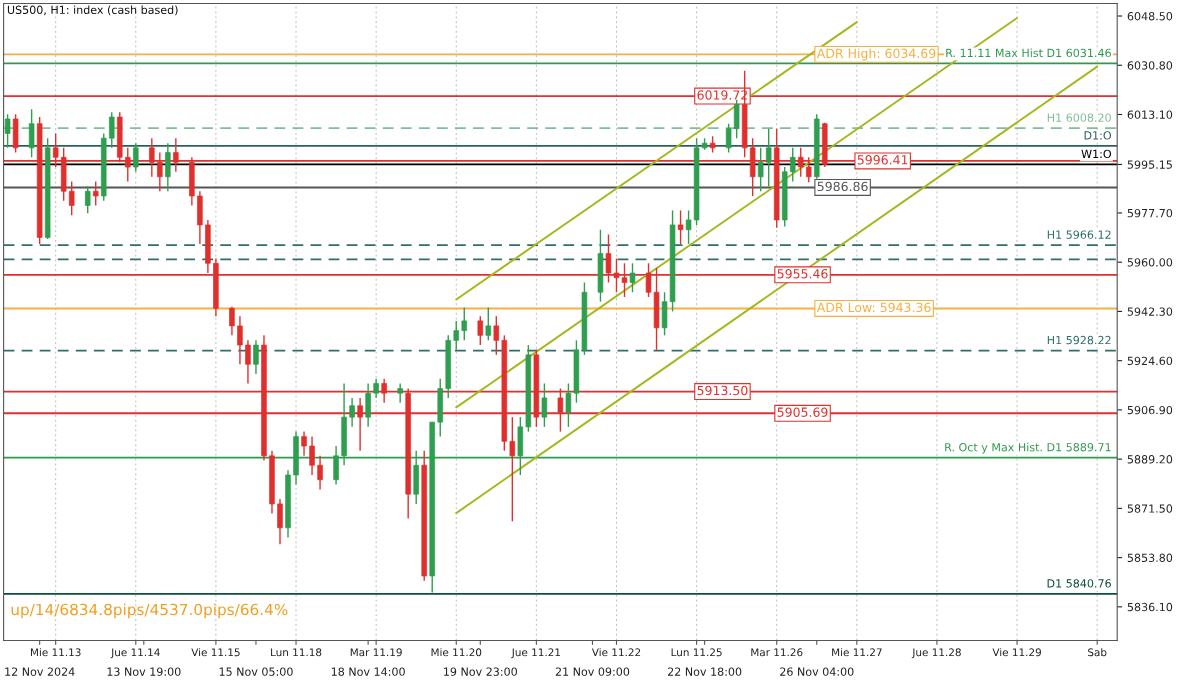 The width and height of the screenshot is (1200, 700). What do you see at coordinates (1149, 164) in the screenshot?
I see `y-tick-label: 5995.15` at bounding box center [1149, 164].